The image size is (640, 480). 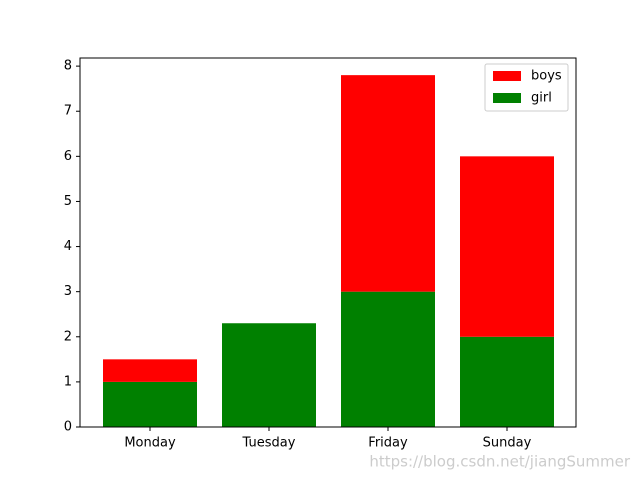 I want to click on y-tick-label: 1, so click(x=68, y=381).